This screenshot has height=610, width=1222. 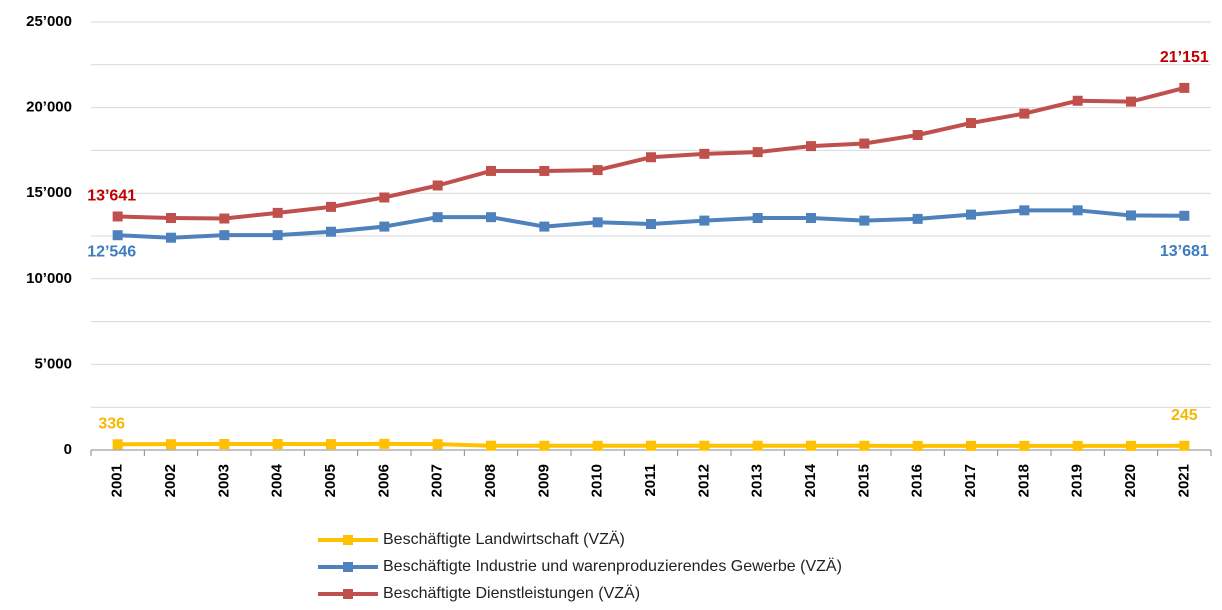 What do you see at coordinates (810, 480) in the screenshot?
I see `x-tick-label: 2014` at bounding box center [810, 480].